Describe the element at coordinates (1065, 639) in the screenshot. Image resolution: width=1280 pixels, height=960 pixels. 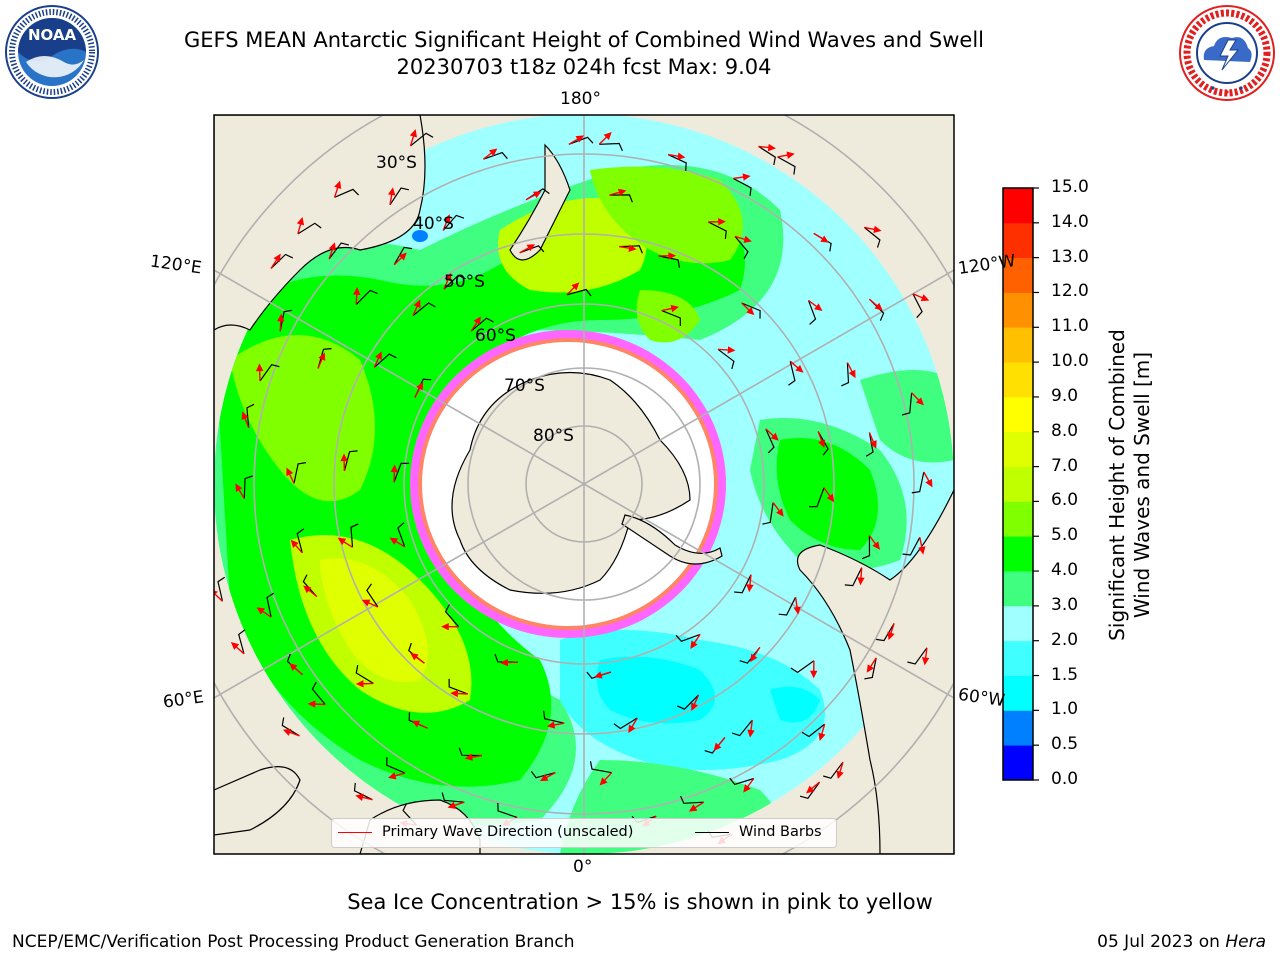
I see `colorbar-tick-label: 2.0` at that location.